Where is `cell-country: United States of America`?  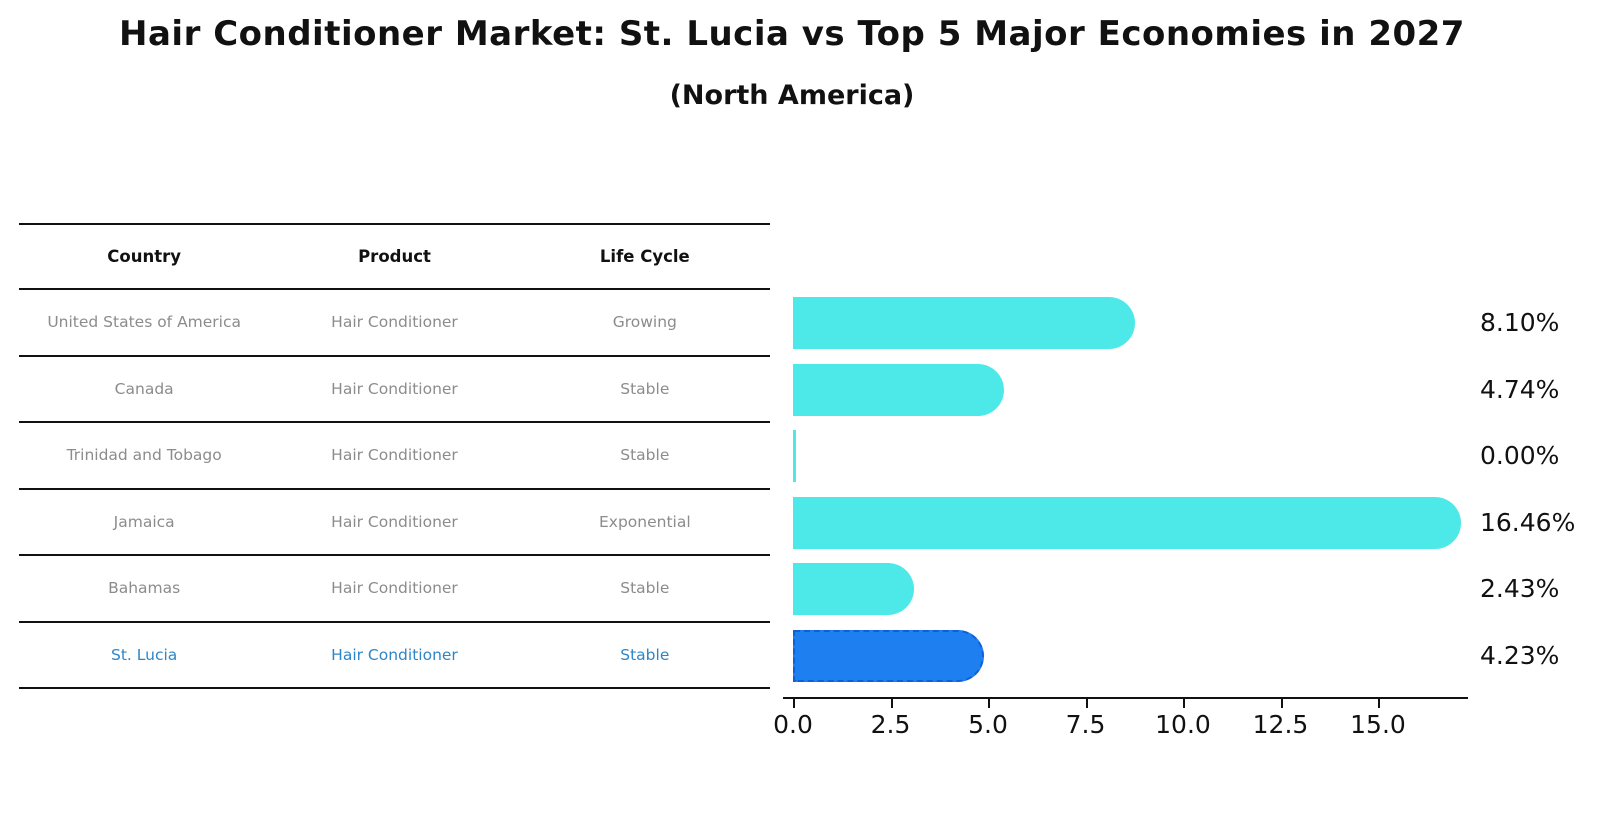 cell-country: United States of America is located at coordinates (144, 322).